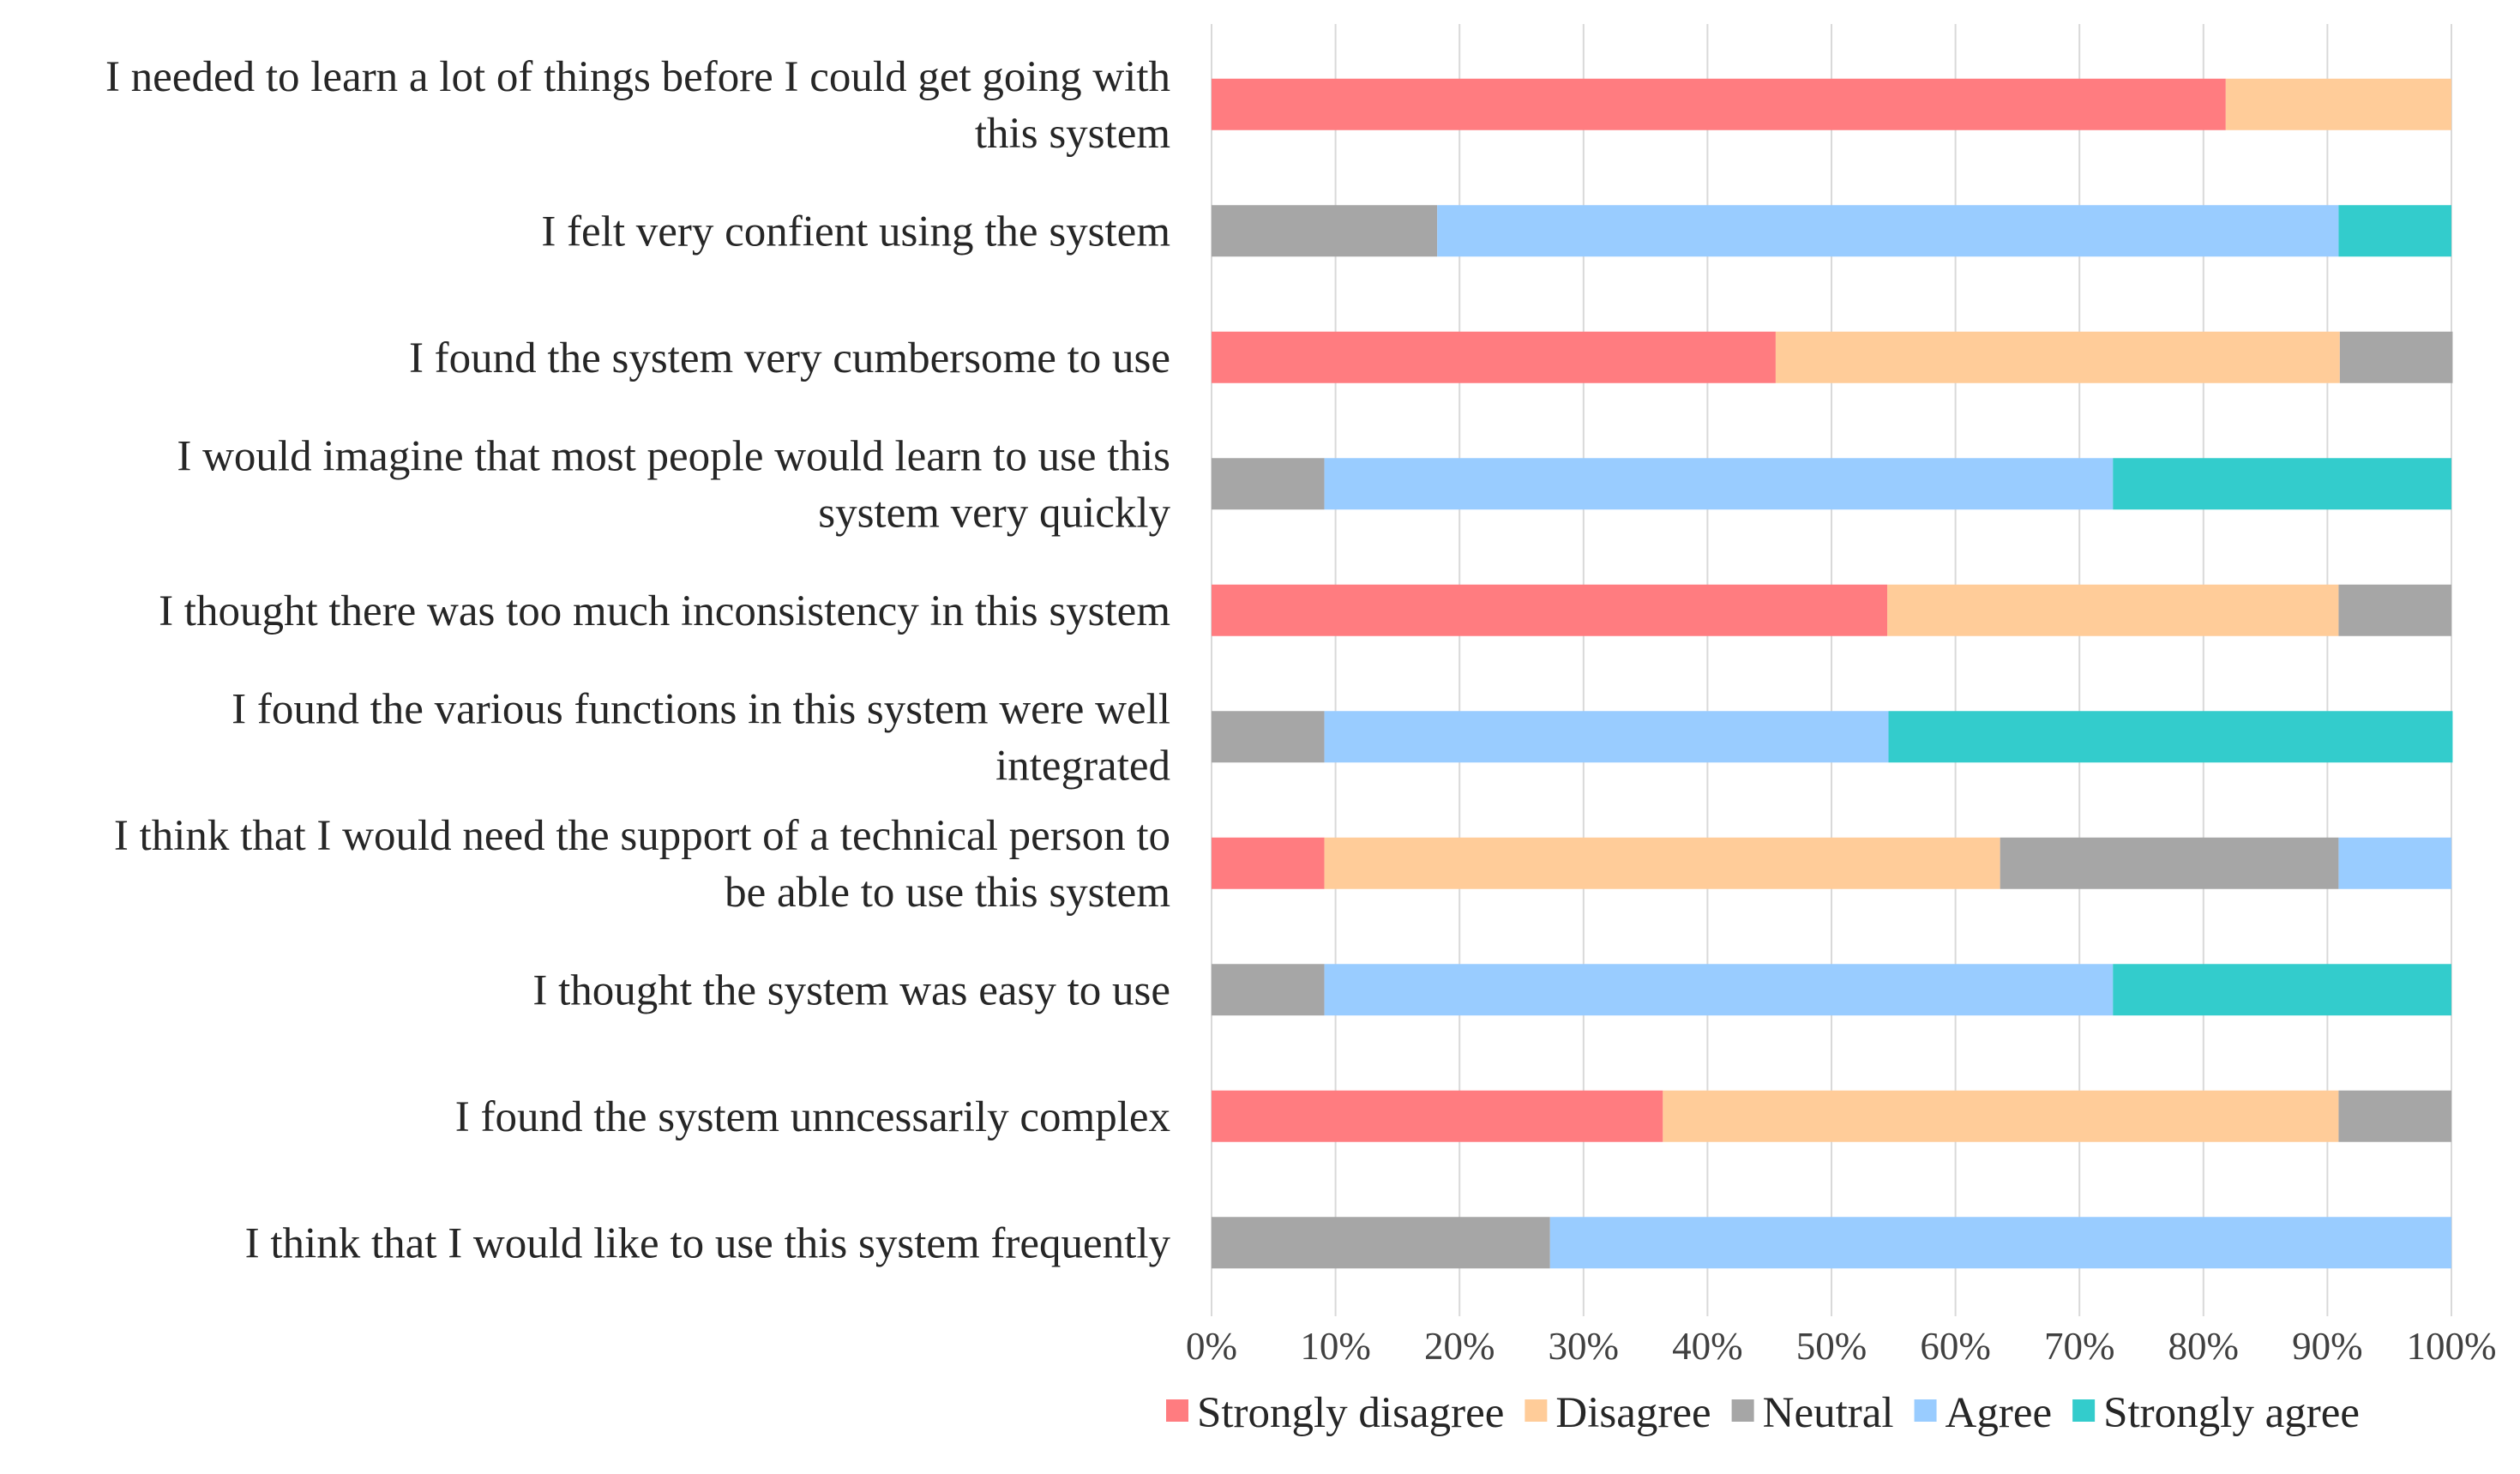 This screenshot has width=2520, height=1474. Describe the element at coordinates (1828, 1413) in the screenshot. I see `legend-label: Neutral` at that location.